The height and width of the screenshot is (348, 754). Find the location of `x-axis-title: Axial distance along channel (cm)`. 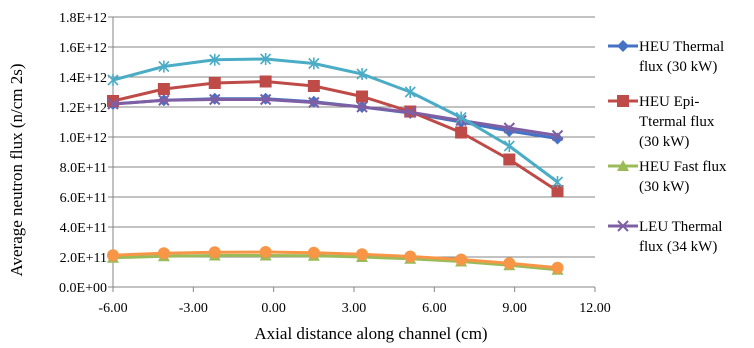

x-axis-title: Axial distance along channel (cm) is located at coordinates (370, 333).